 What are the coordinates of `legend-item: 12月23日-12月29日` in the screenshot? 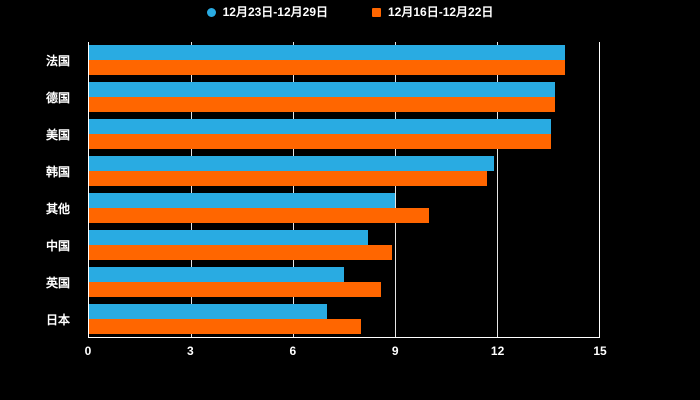 It's located at (267, 12).